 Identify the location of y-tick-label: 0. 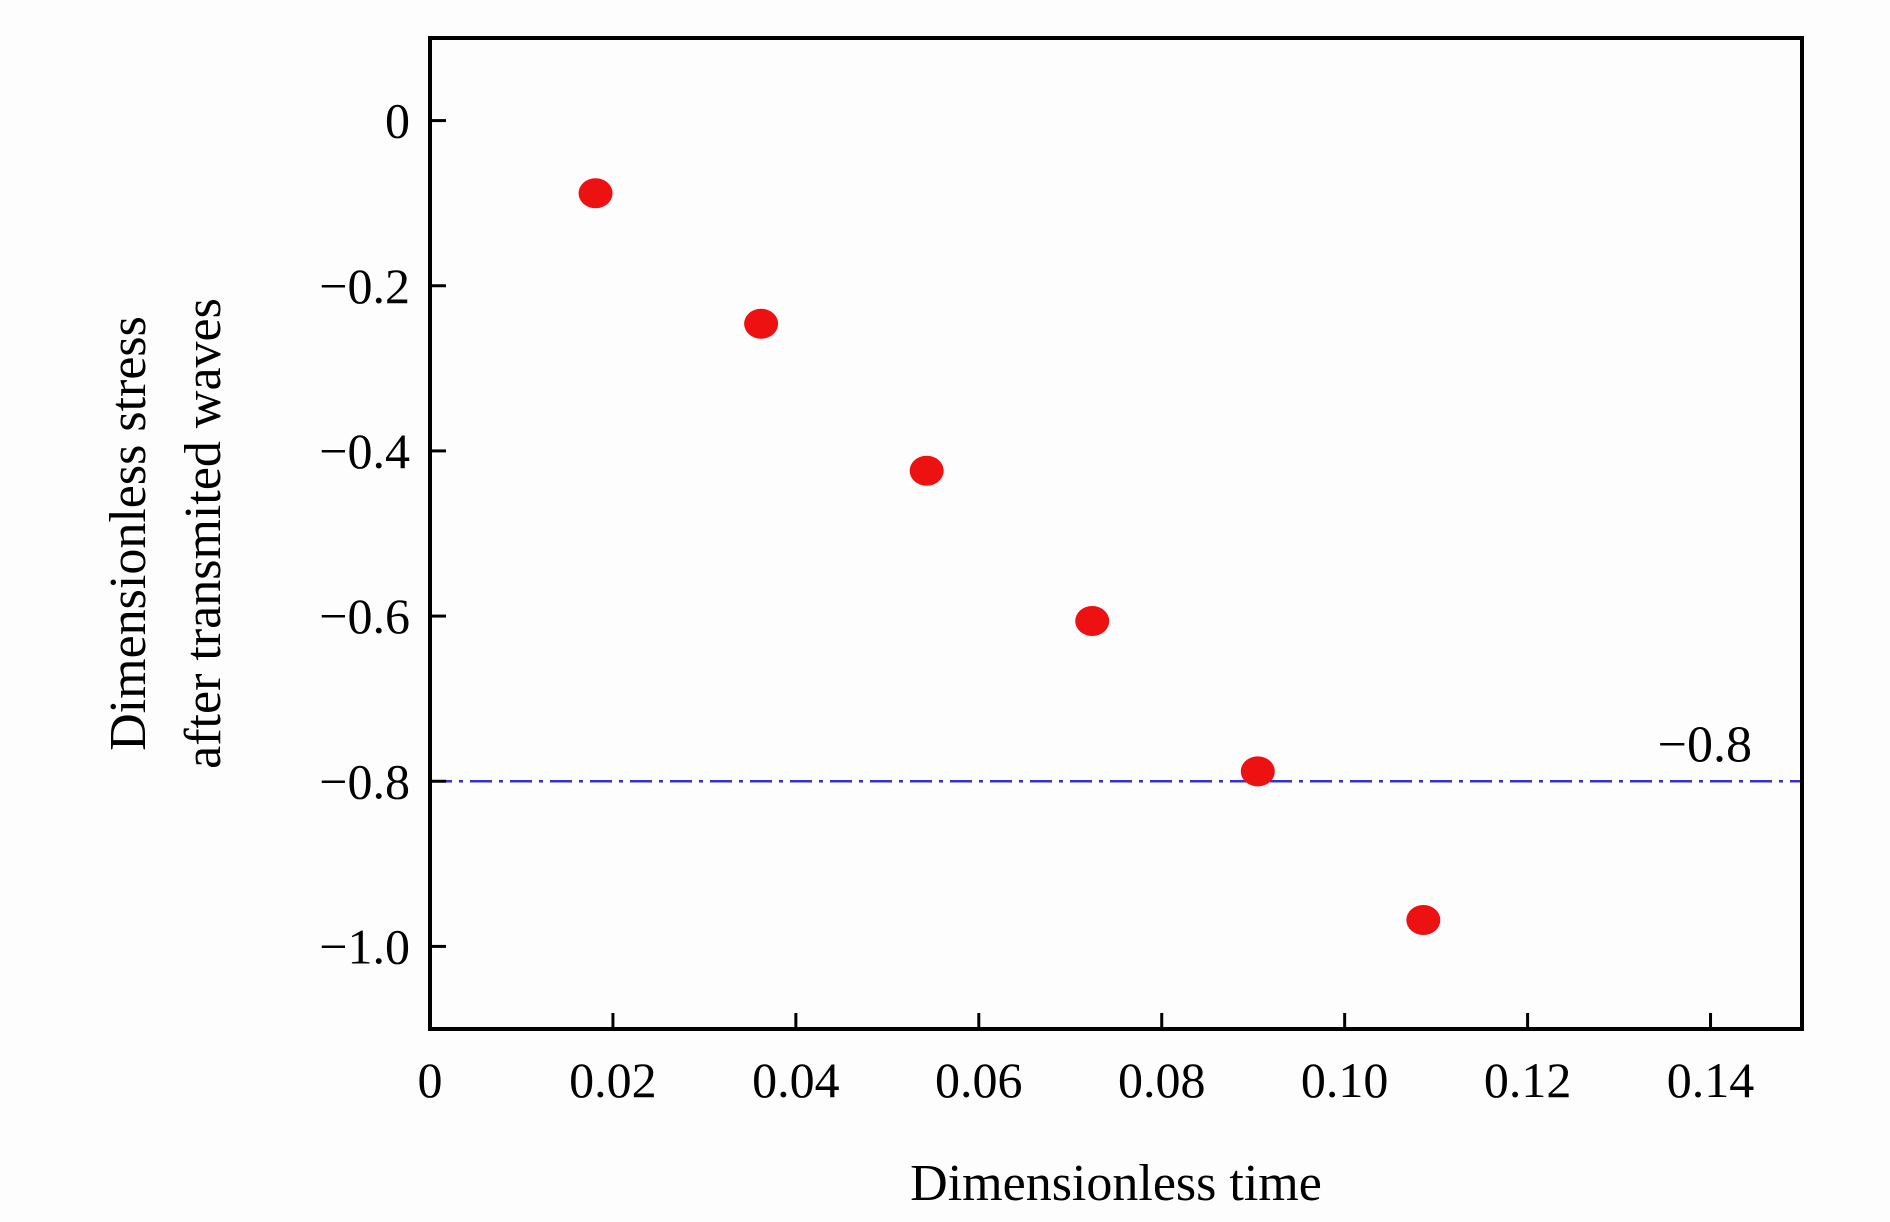
(397, 121).